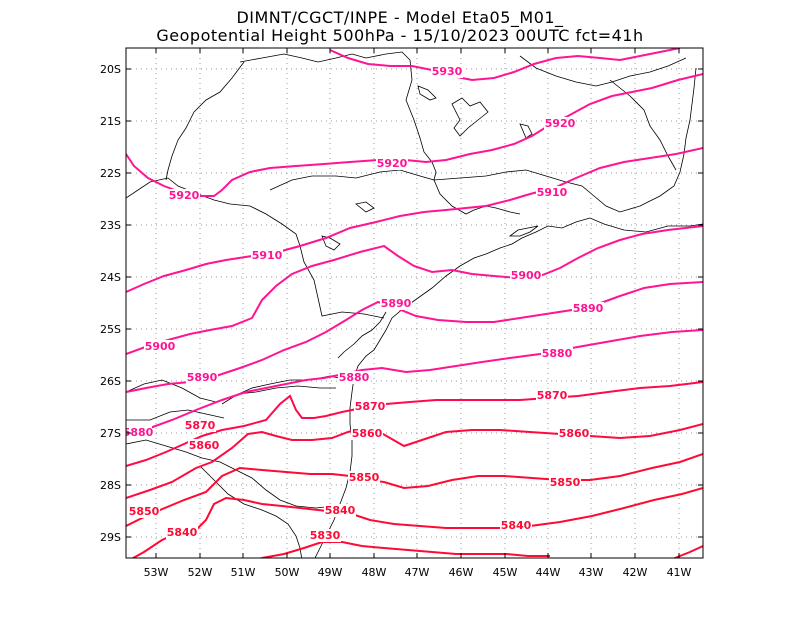 The width and height of the screenshot is (800, 618). What do you see at coordinates (175, 415) in the screenshot?
I see `border-west` at bounding box center [175, 415].